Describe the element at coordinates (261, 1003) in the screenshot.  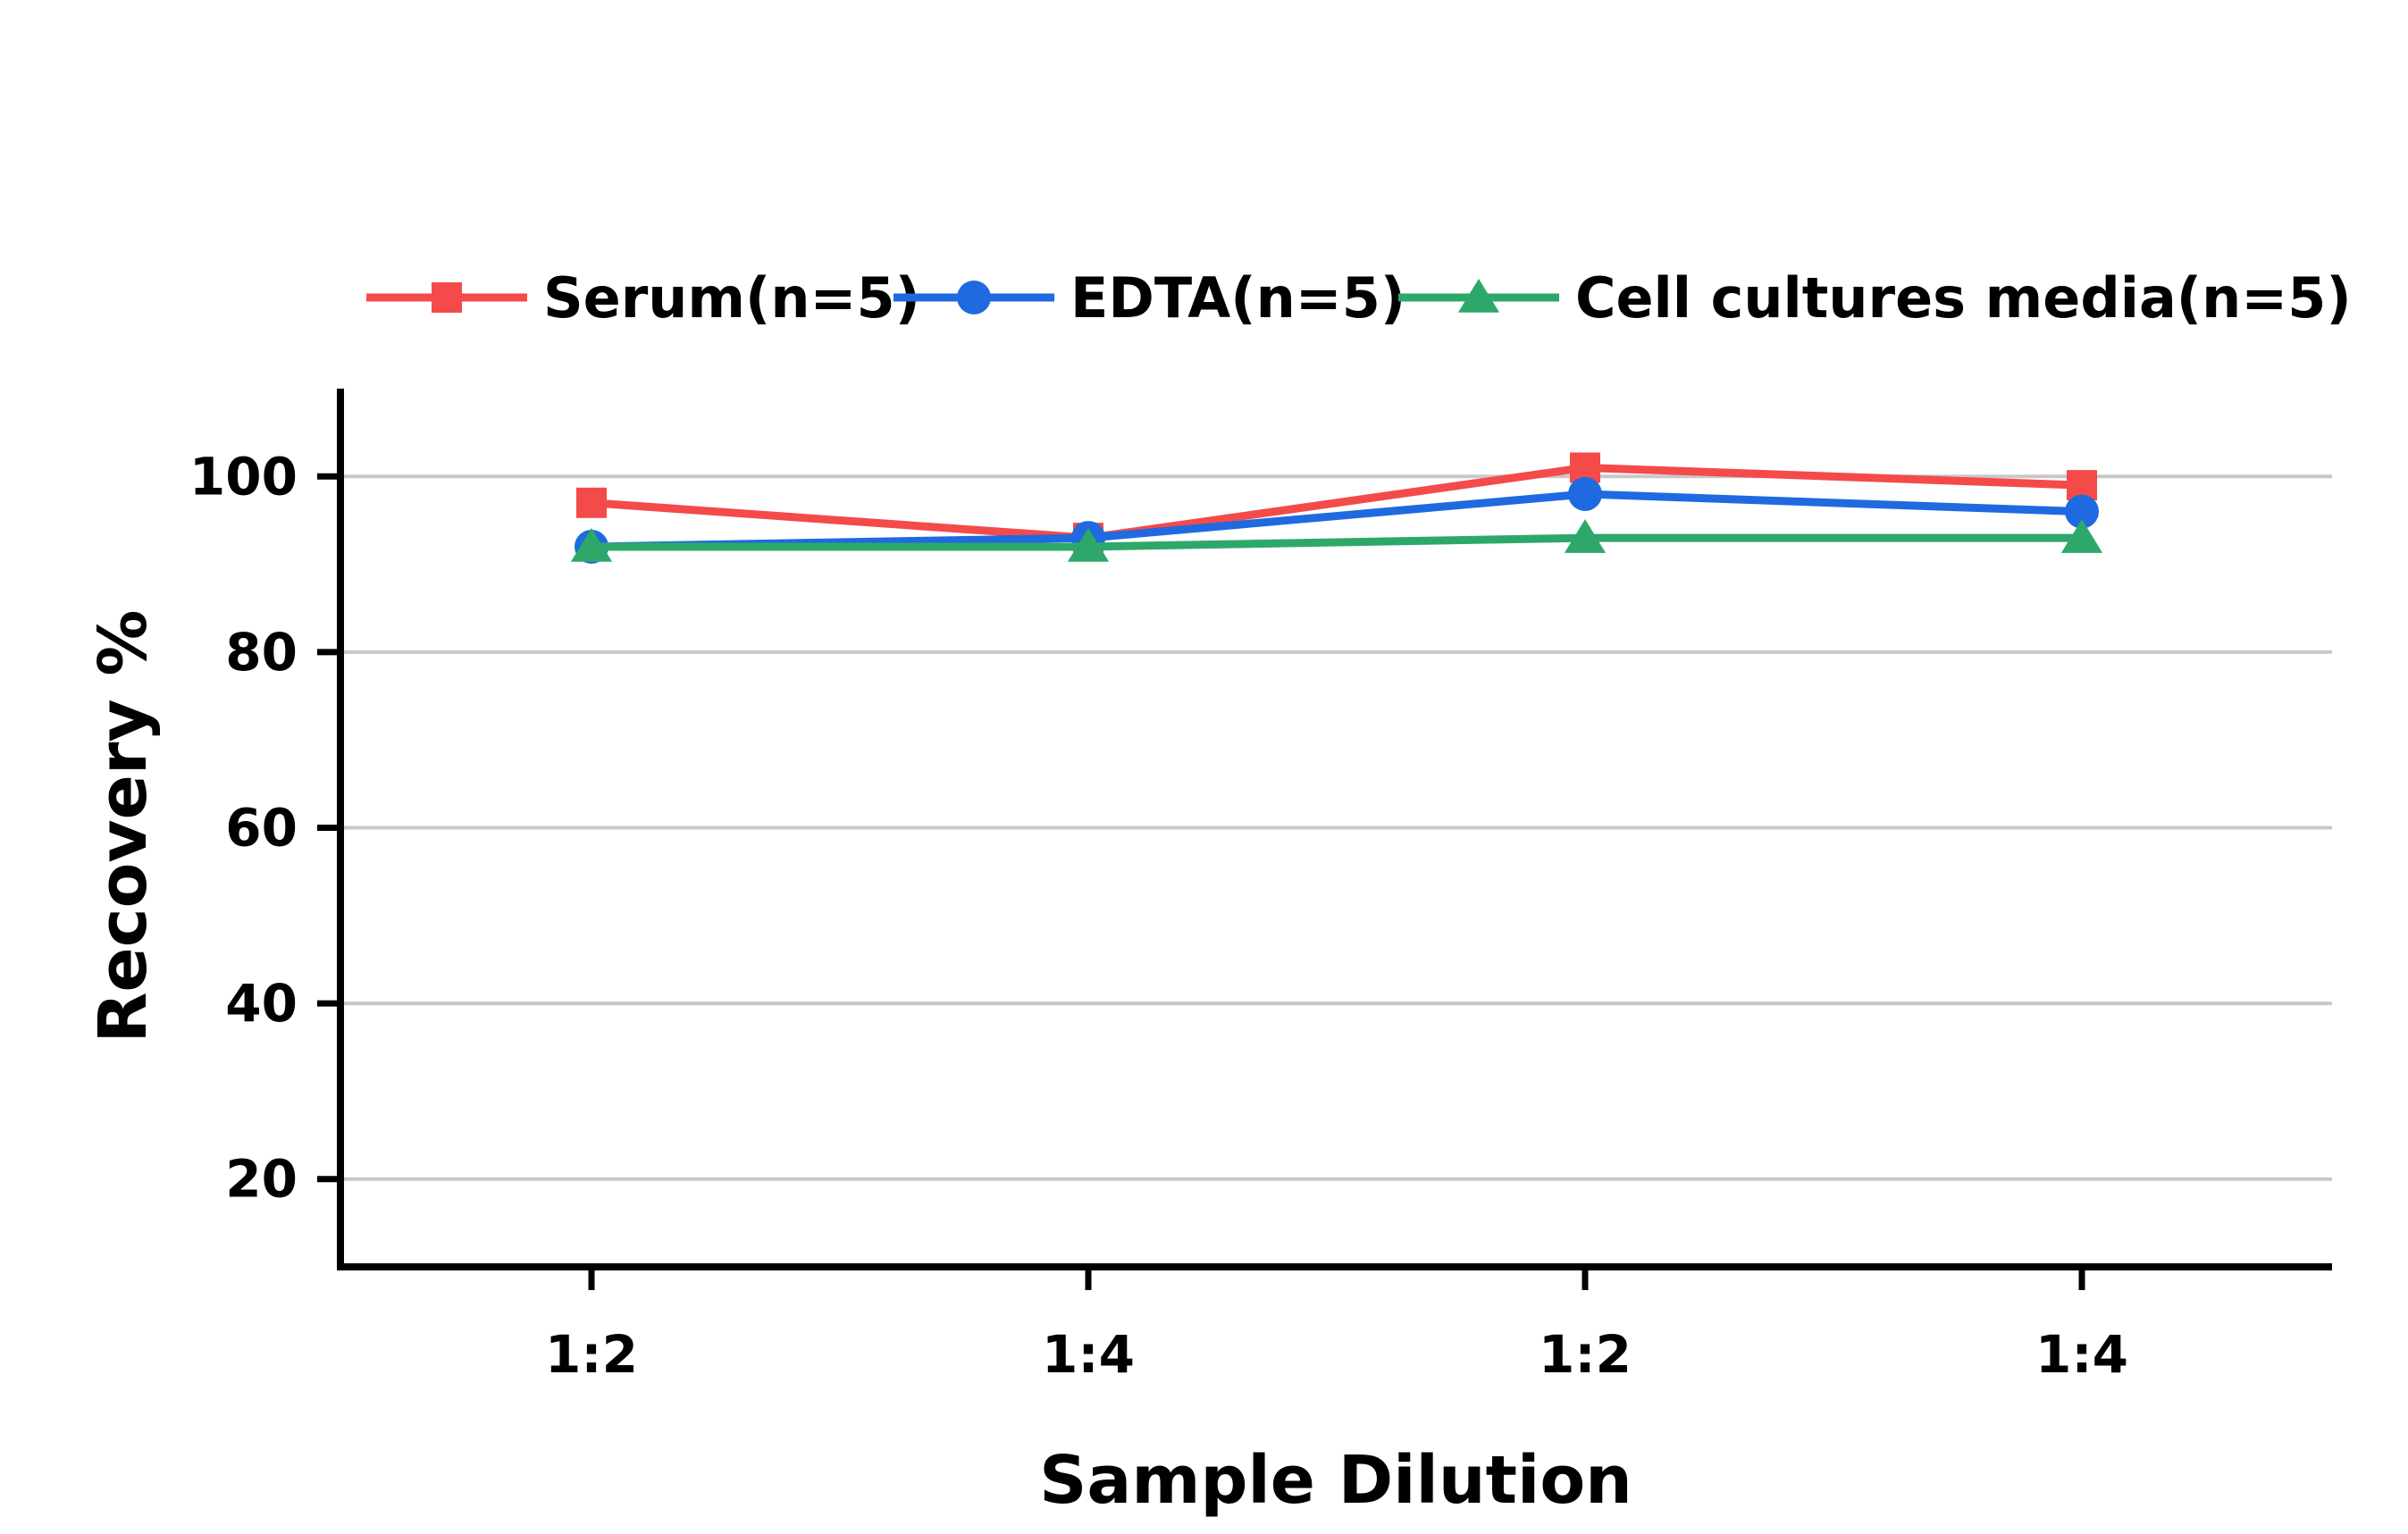
I see `y-tick-label: 40` at that location.